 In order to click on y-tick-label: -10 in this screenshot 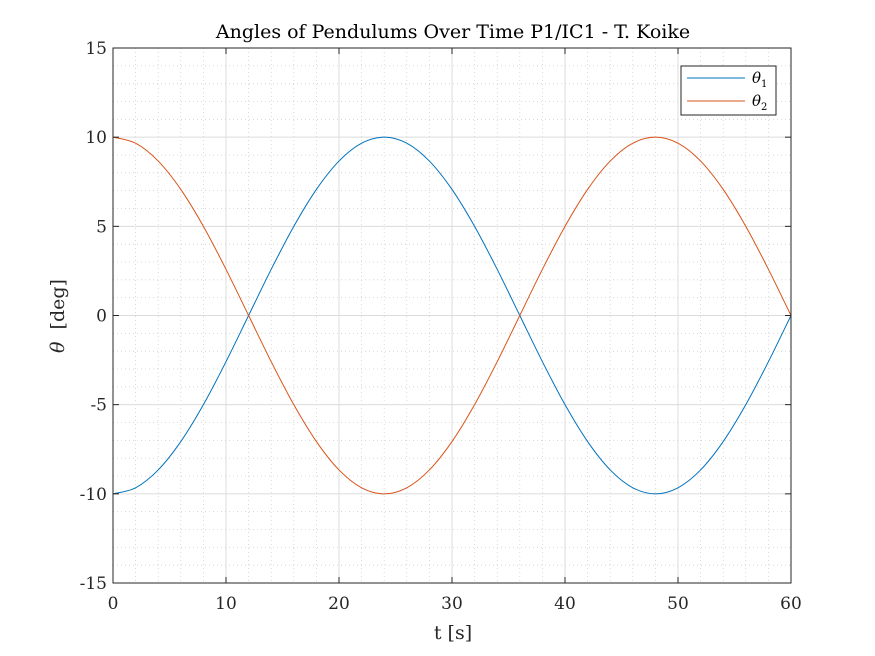, I will do `click(93, 495)`.